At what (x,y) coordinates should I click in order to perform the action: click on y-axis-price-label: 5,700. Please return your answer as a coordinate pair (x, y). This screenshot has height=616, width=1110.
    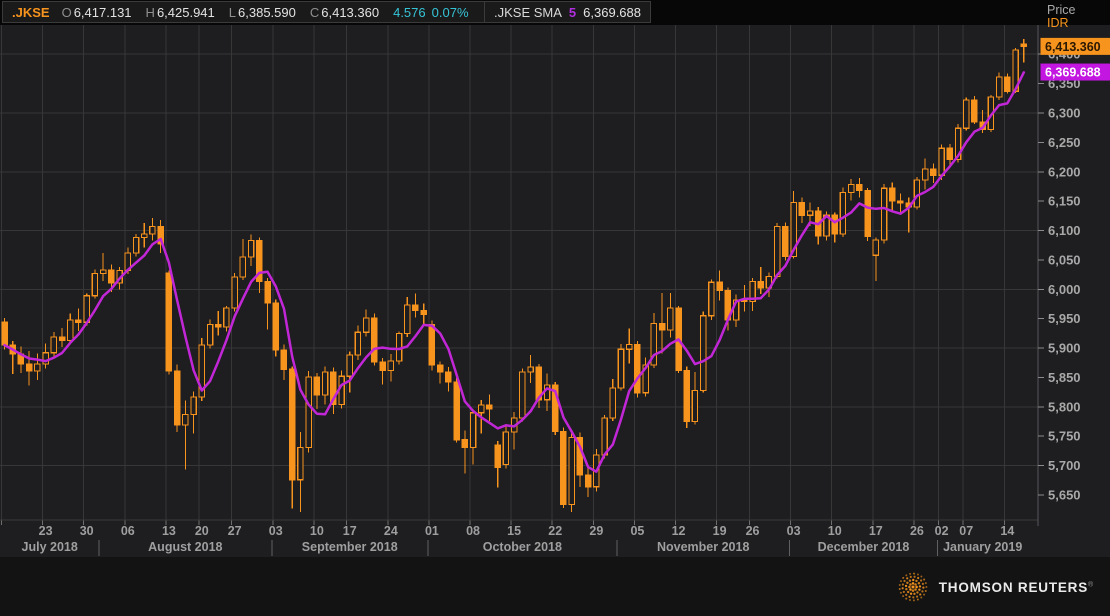
    Looking at the image, I should click on (1064, 465).